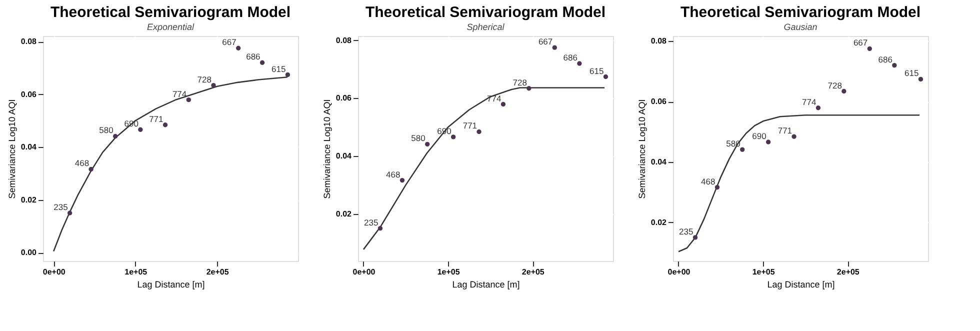  I want to click on annotation: 690, so click(759, 136).